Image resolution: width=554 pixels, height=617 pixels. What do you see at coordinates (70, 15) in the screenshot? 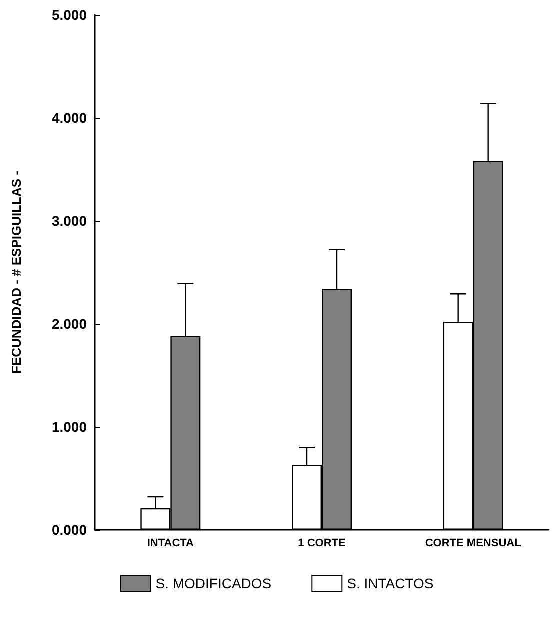
I see `y-tick-label: 5.000` at bounding box center [70, 15].